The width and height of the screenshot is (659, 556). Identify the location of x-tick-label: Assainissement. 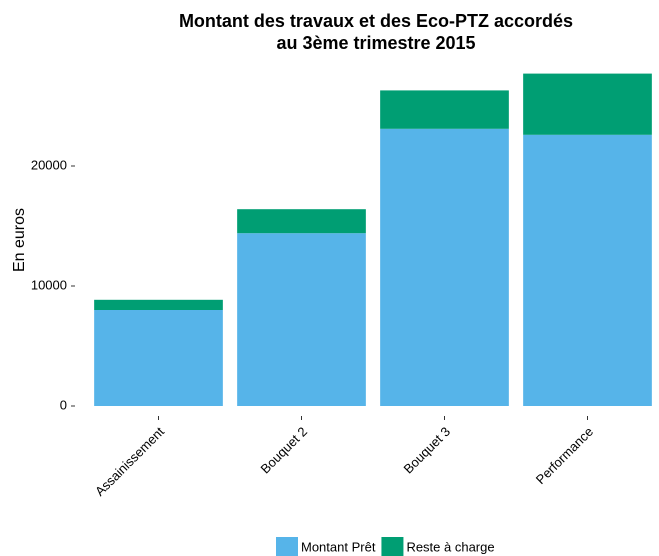
(129, 461).